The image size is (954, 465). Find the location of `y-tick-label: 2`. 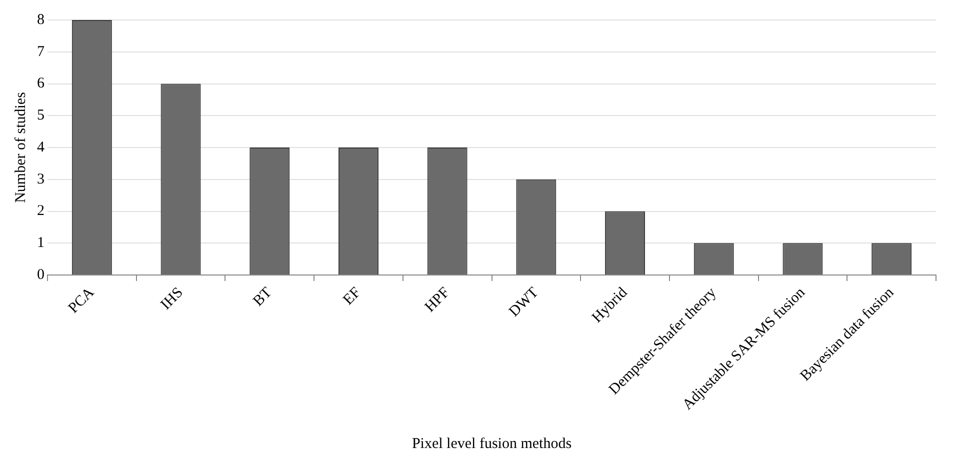

y-tick-label: 2 is located at coordinates (40, 211).